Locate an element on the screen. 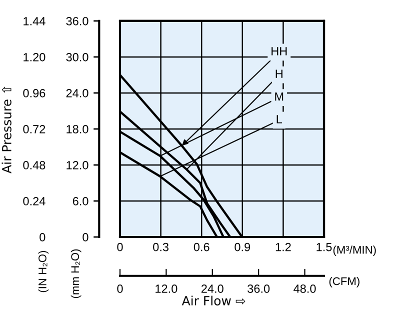 Image resolution: width=402 pixels, height=322 pixels. y2-tick-label: 0.48 is located at coordinates (34, 165).